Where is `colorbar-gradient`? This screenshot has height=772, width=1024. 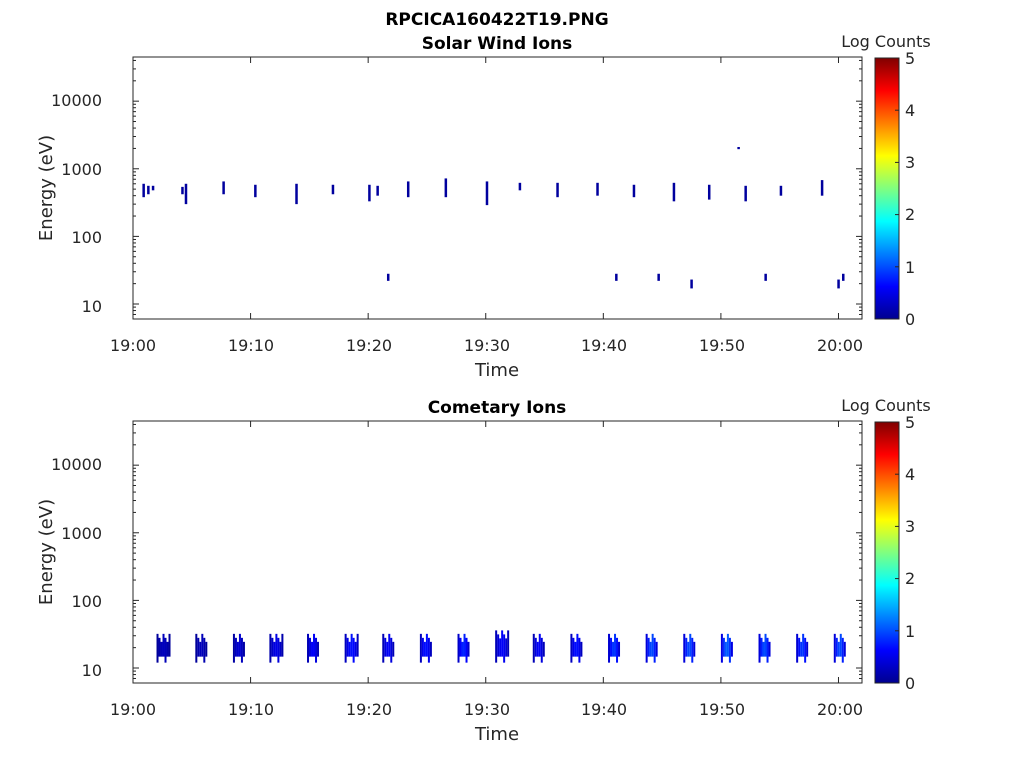
colorbar-gradient is located at coordinates (887, 552).